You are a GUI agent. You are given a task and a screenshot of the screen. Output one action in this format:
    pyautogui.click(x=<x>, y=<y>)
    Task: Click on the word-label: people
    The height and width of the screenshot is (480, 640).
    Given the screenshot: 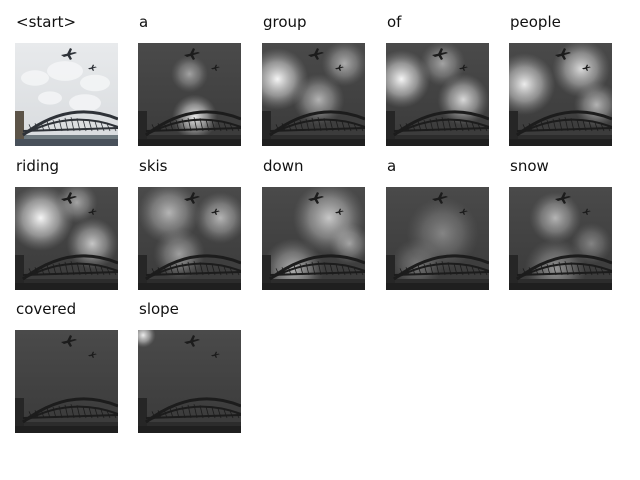 What is the action you would take?
    pyautogui.click(x=535, y=22)
    